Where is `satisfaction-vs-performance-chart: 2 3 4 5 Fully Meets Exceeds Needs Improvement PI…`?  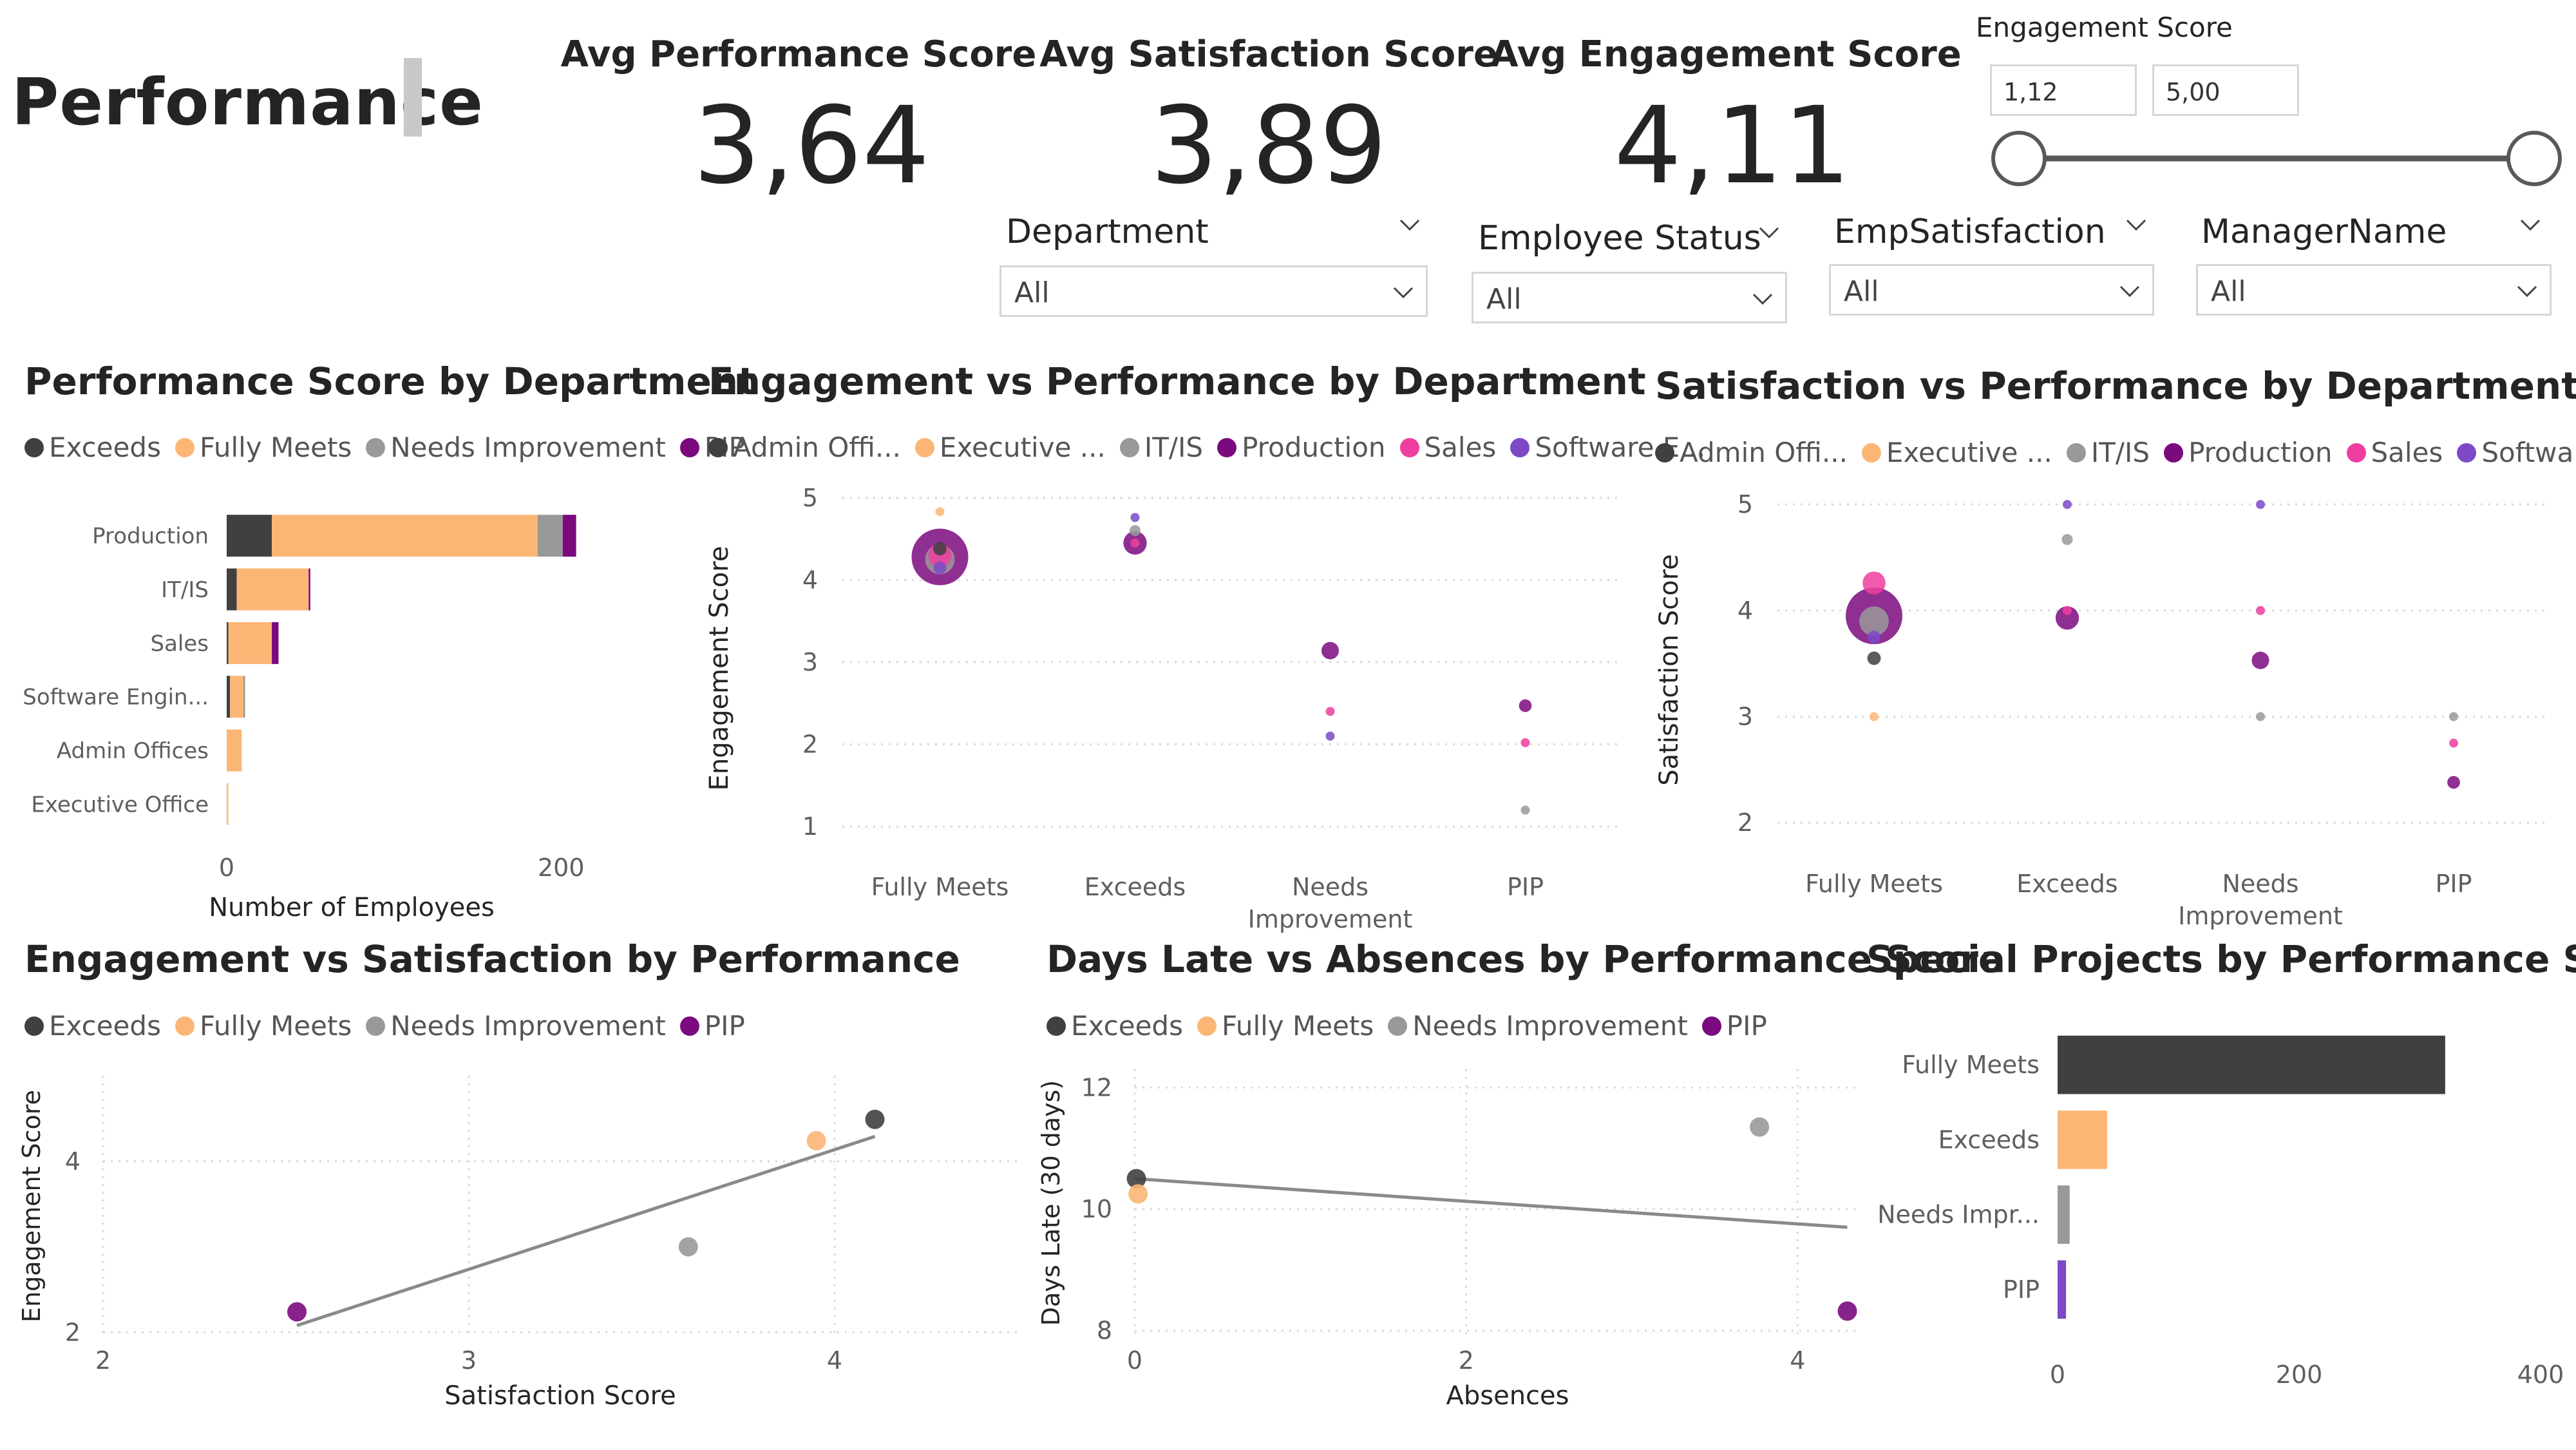 satisfaction-vs-performance-chart: 2 3 4 5 Fully Meets Exceeds Needs Improvement PI… is located at coordinates (2112, 705).